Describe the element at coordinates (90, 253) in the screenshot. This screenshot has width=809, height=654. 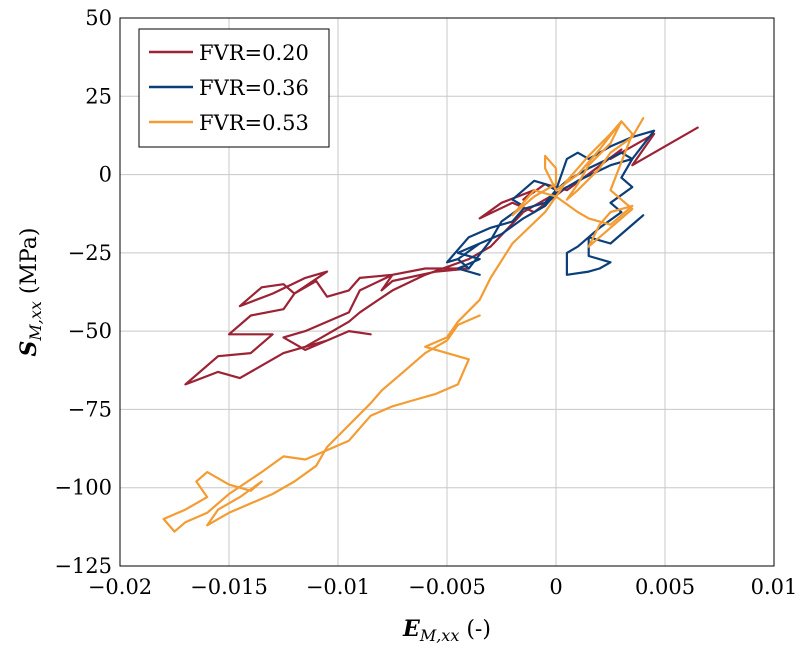
I see `y-tick-label: −25` at that location.